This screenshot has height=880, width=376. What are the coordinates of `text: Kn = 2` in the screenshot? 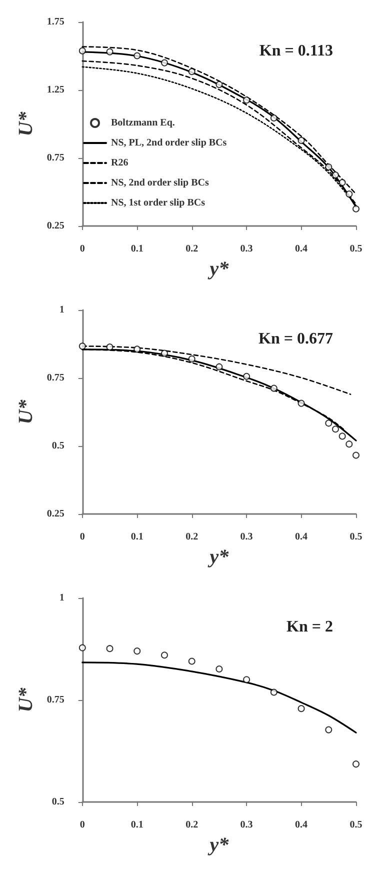 It's located at (310, 627).